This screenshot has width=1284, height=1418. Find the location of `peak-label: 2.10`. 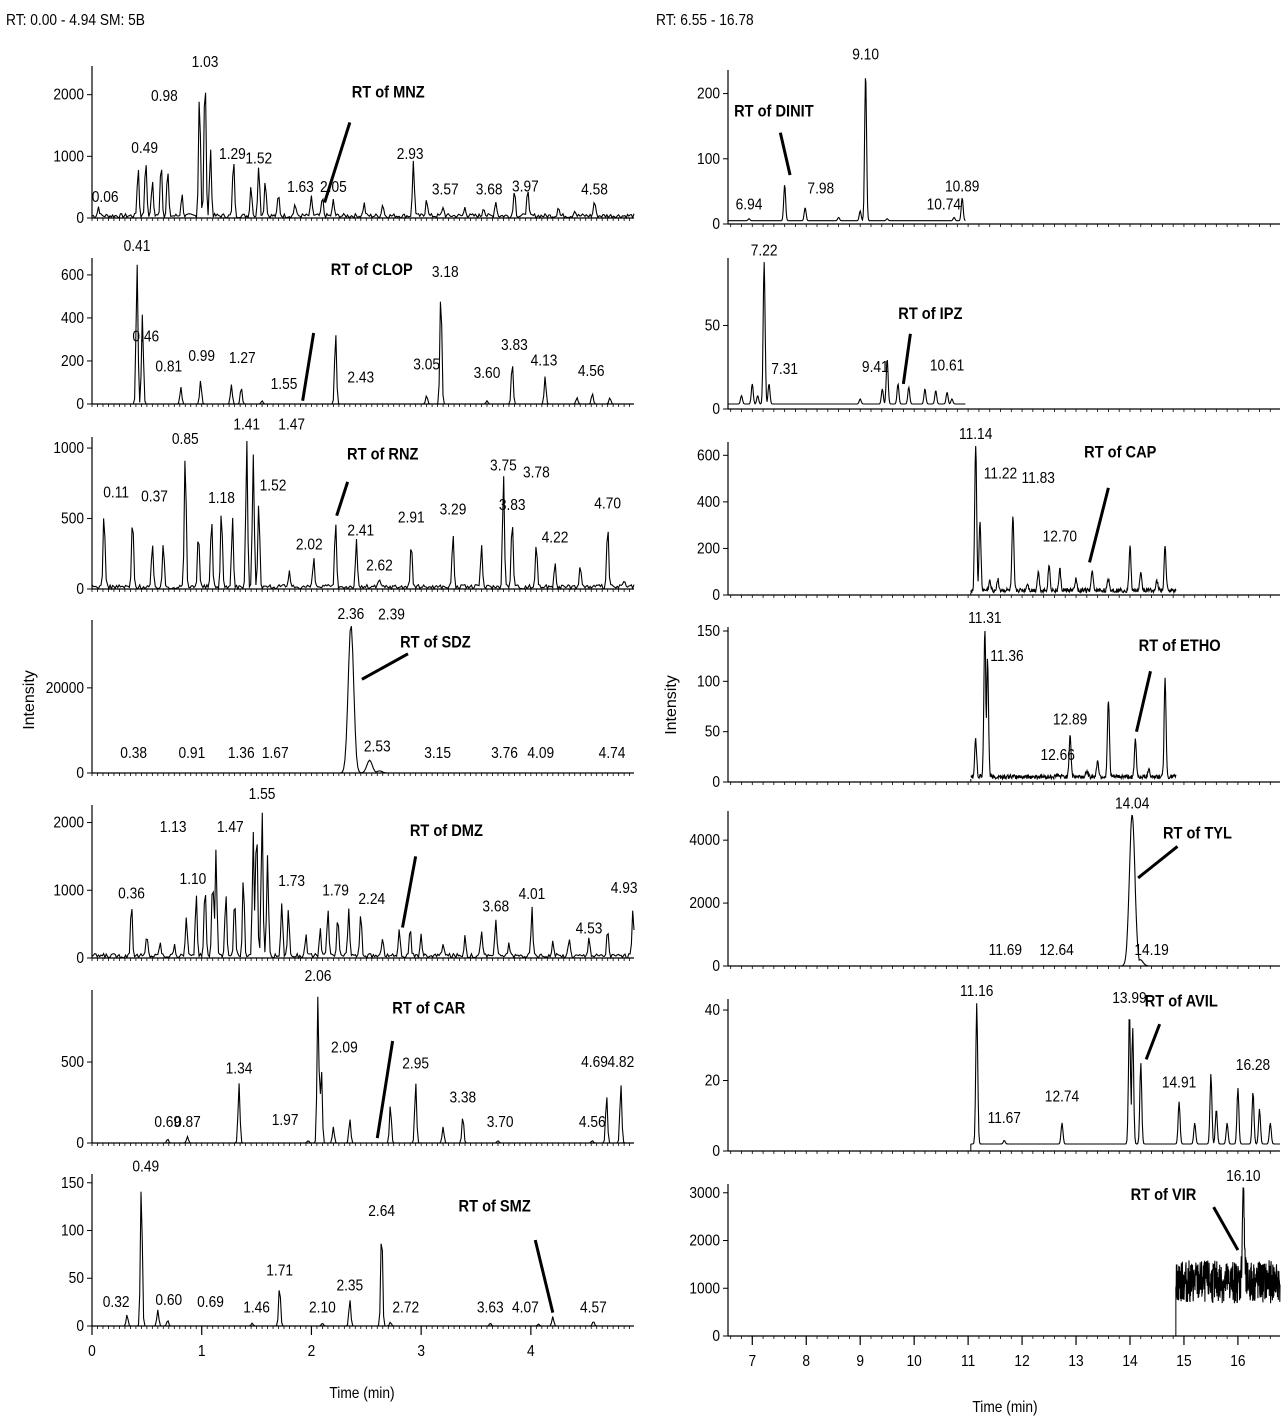

peak-label: 2.10 is located at coordinates (322, 1308).